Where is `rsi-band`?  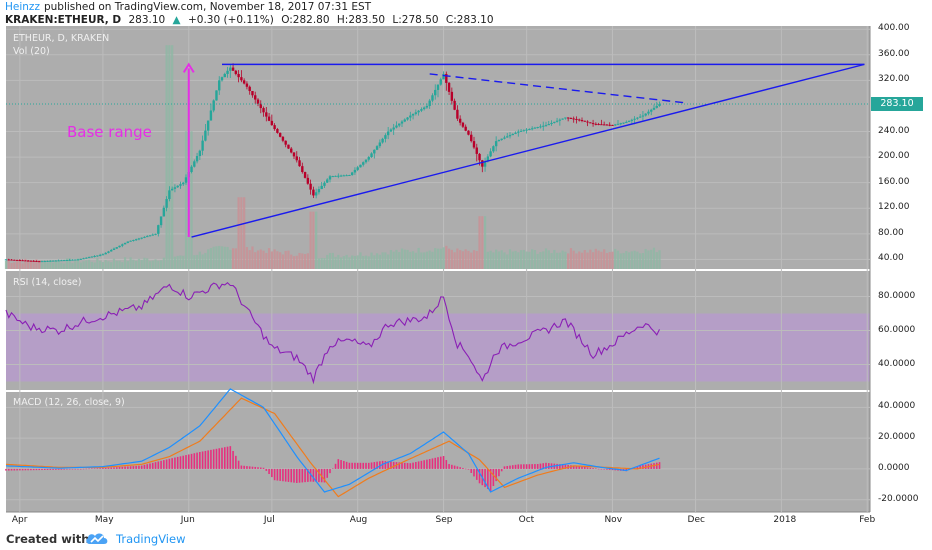
rsi-band is located at coordinates (438, 347).